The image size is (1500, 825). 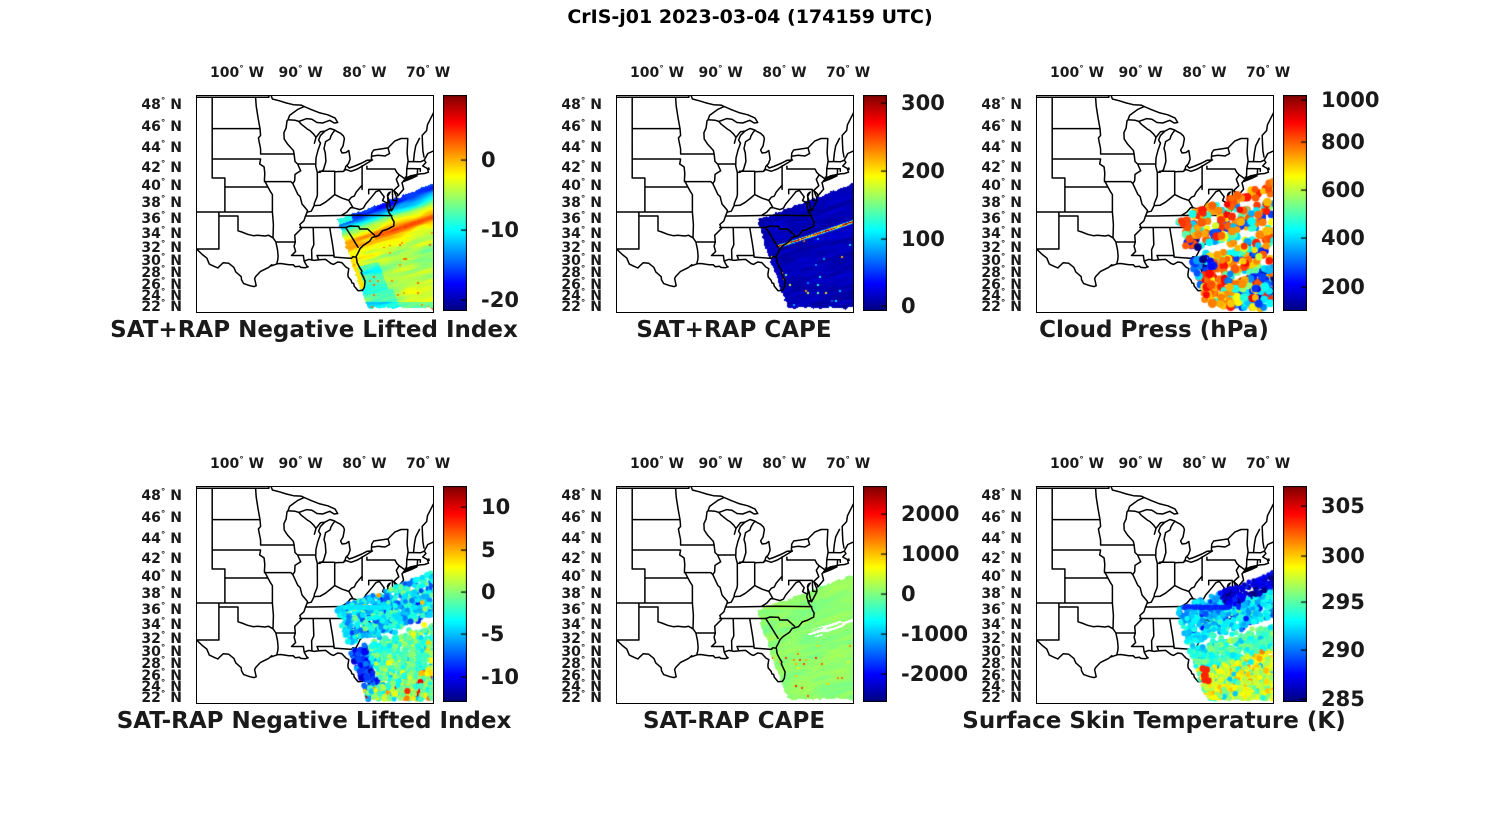 What do you see at coordinates (720, 72) in the screenshot?
I see `longitude-tick-label: 90° W` at bounding box center [720, 72].